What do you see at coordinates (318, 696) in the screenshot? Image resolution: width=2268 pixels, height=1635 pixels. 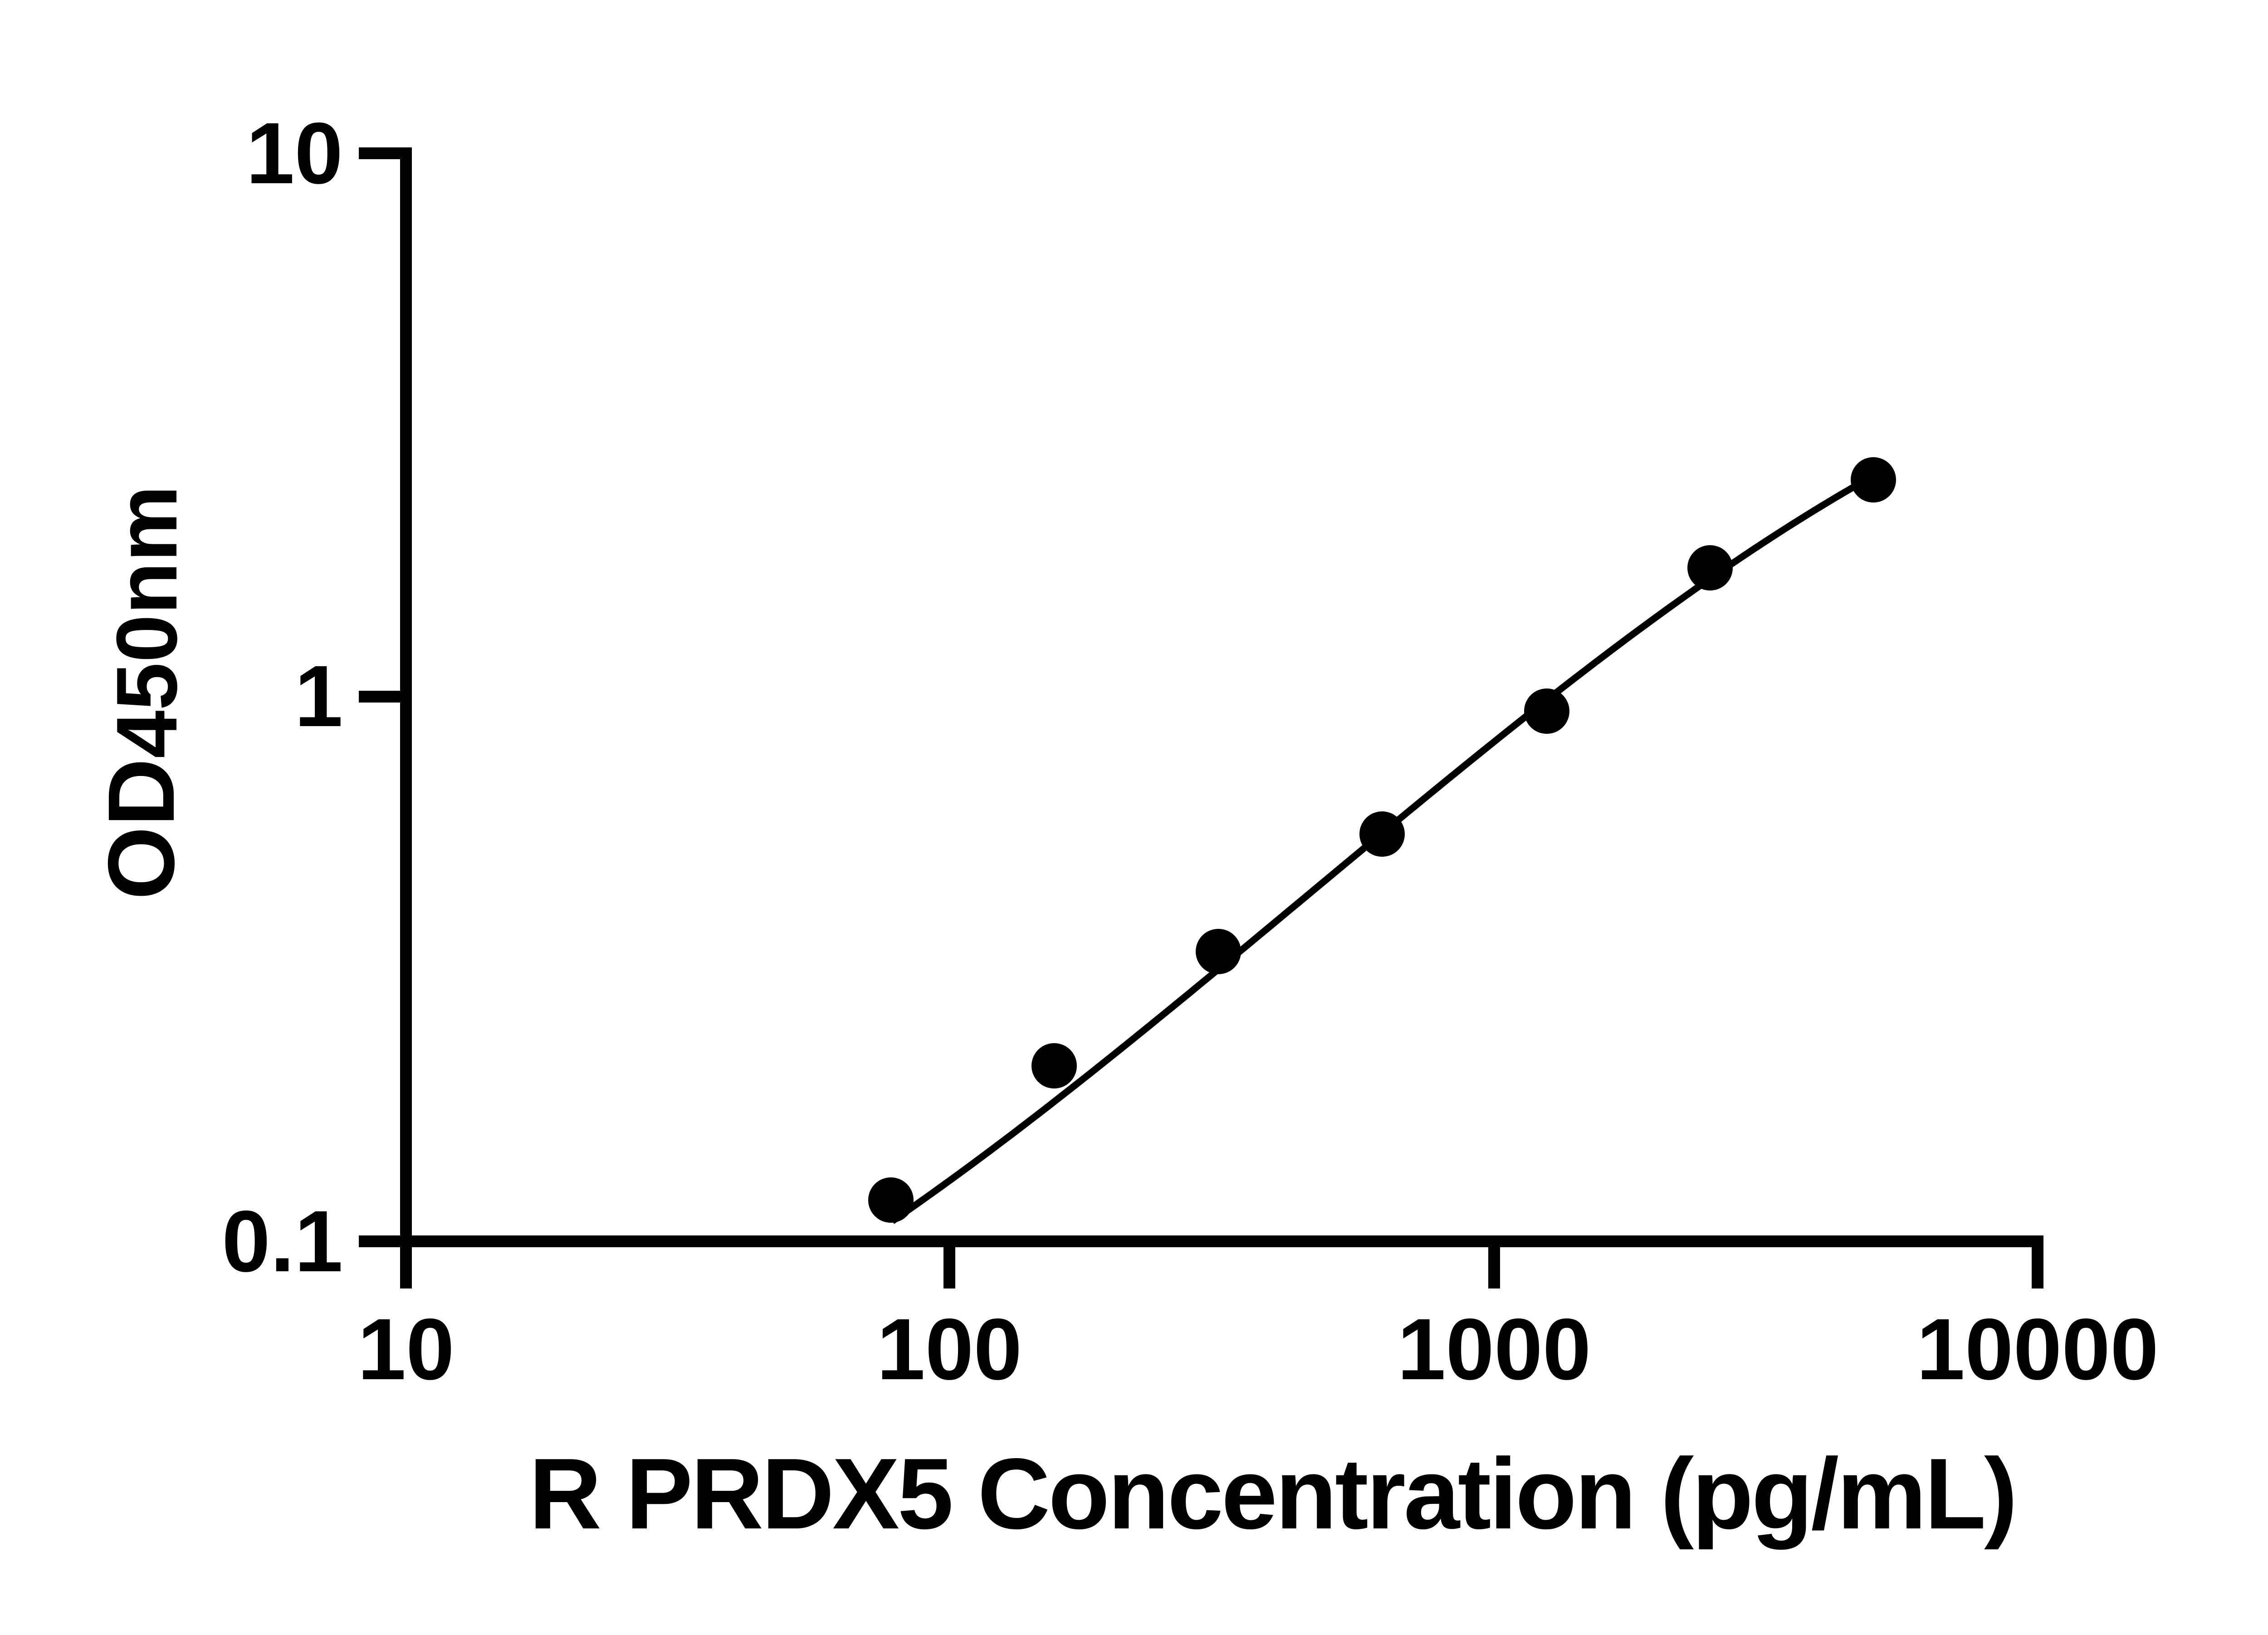 I see `svg-text: 1` at bounding box center [318, 696].